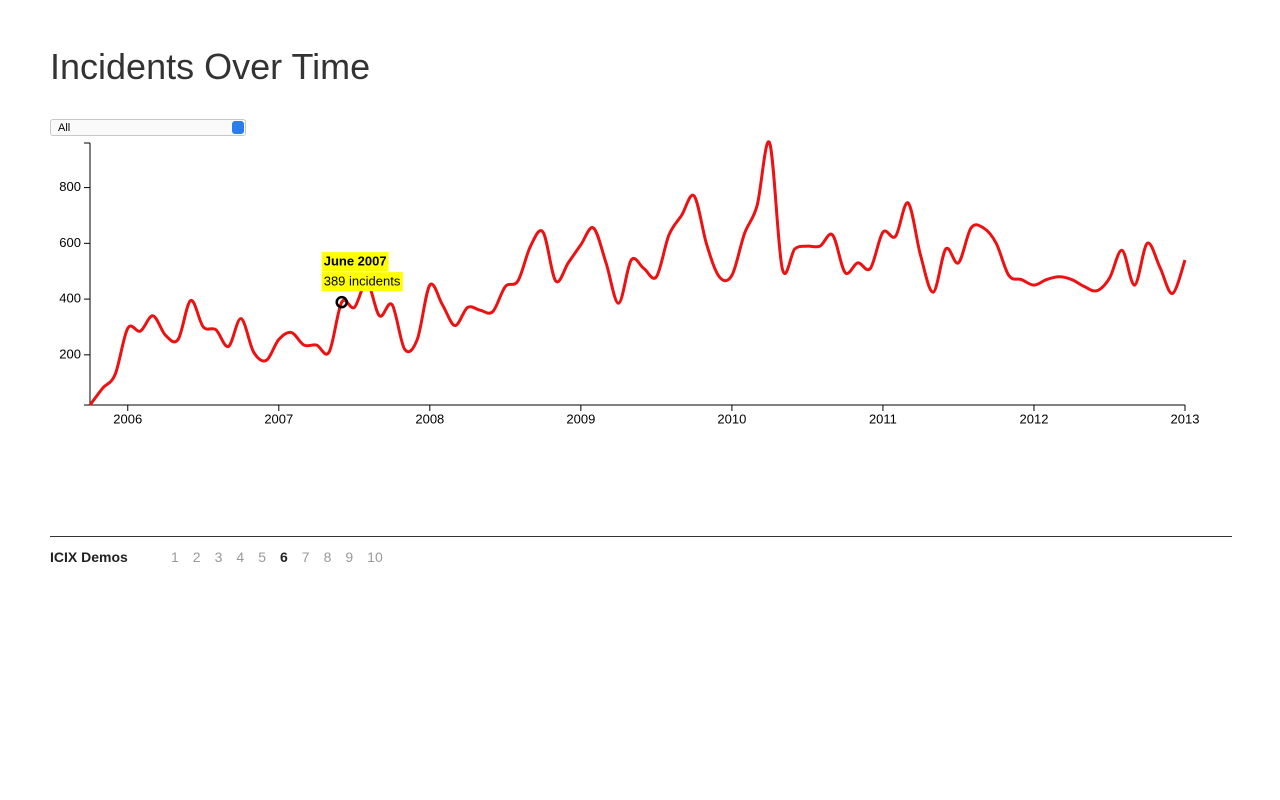 This screenshot has width=1280, height=800. I want to click on tooltip-text: 389 incidents, so click(362, 281).